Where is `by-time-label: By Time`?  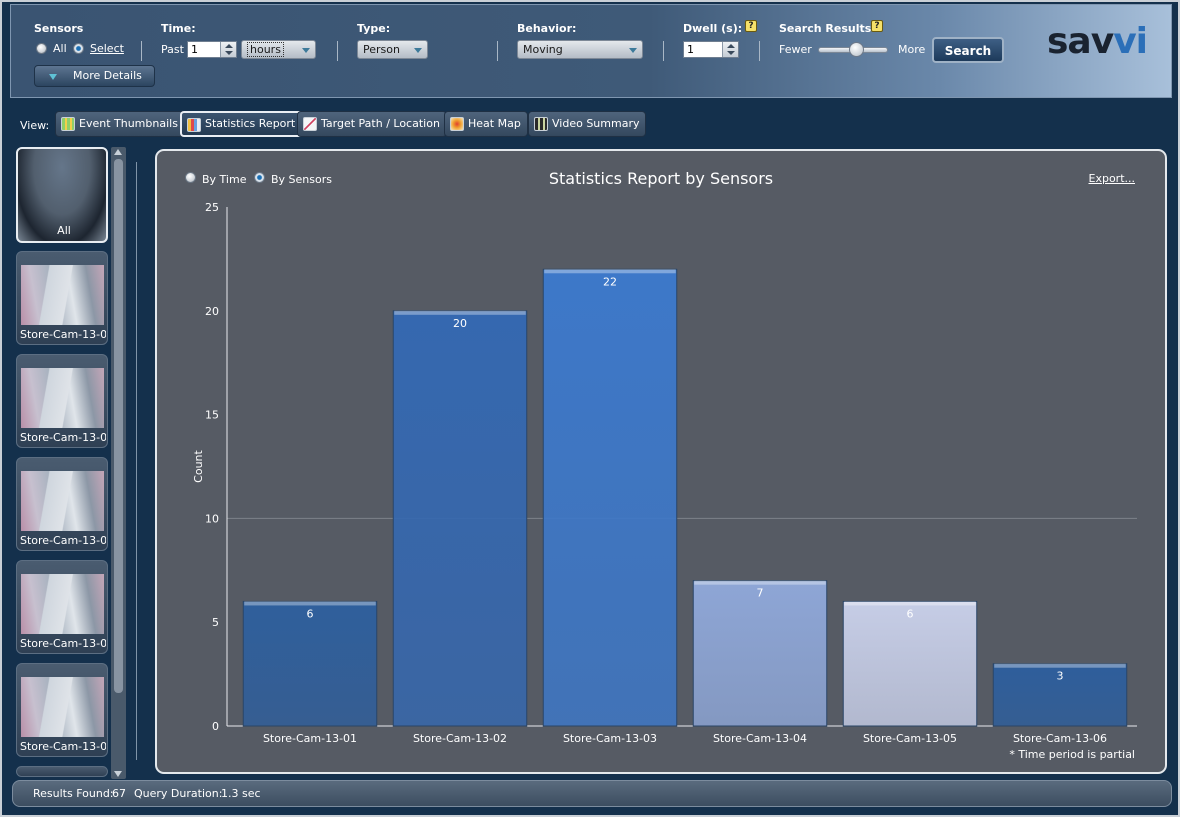 by-time-label: By Time is located at coordinates (224, 179).